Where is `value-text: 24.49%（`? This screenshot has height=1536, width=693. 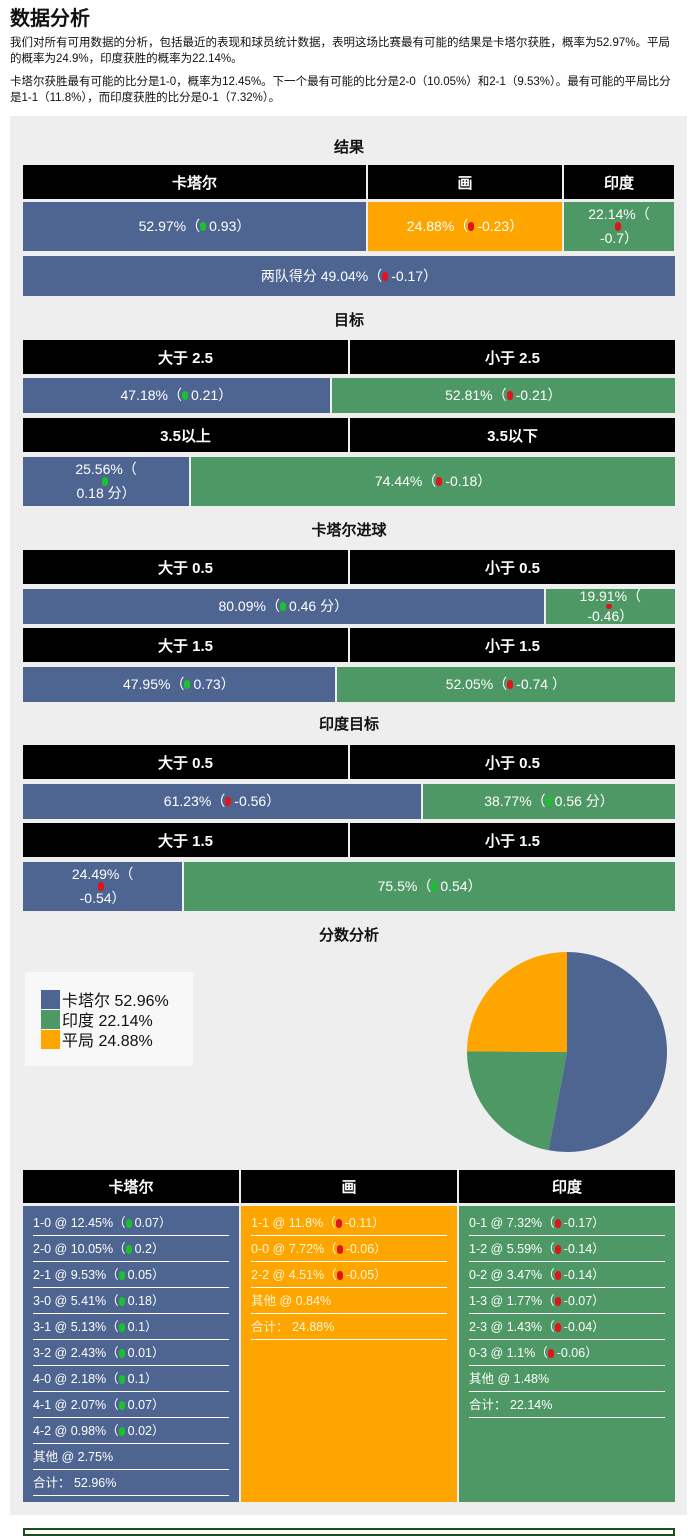
value-text: 24.49%（ is located at coordinates (102, 874).